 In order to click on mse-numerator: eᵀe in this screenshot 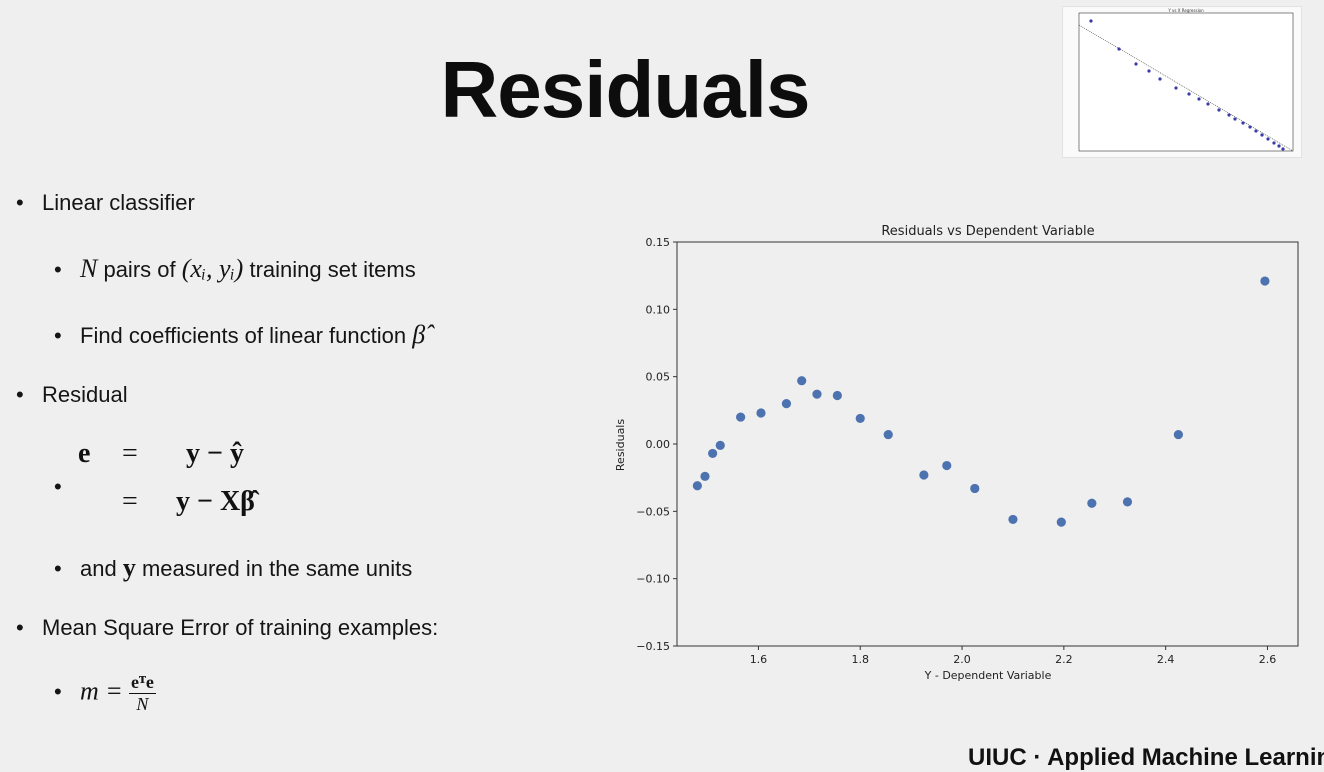, I will do `click(142, 683)`.